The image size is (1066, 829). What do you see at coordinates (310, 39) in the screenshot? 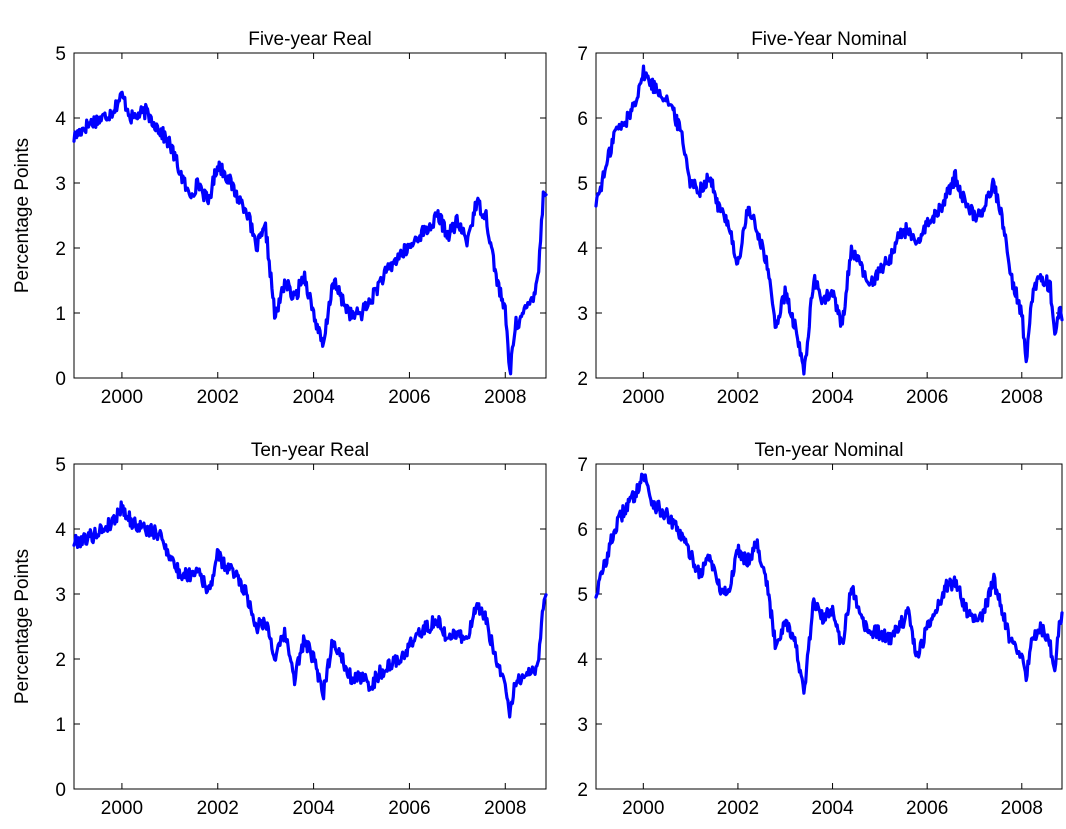
I see `chart-title: Five-year Real` at bounding box center [310, 39].